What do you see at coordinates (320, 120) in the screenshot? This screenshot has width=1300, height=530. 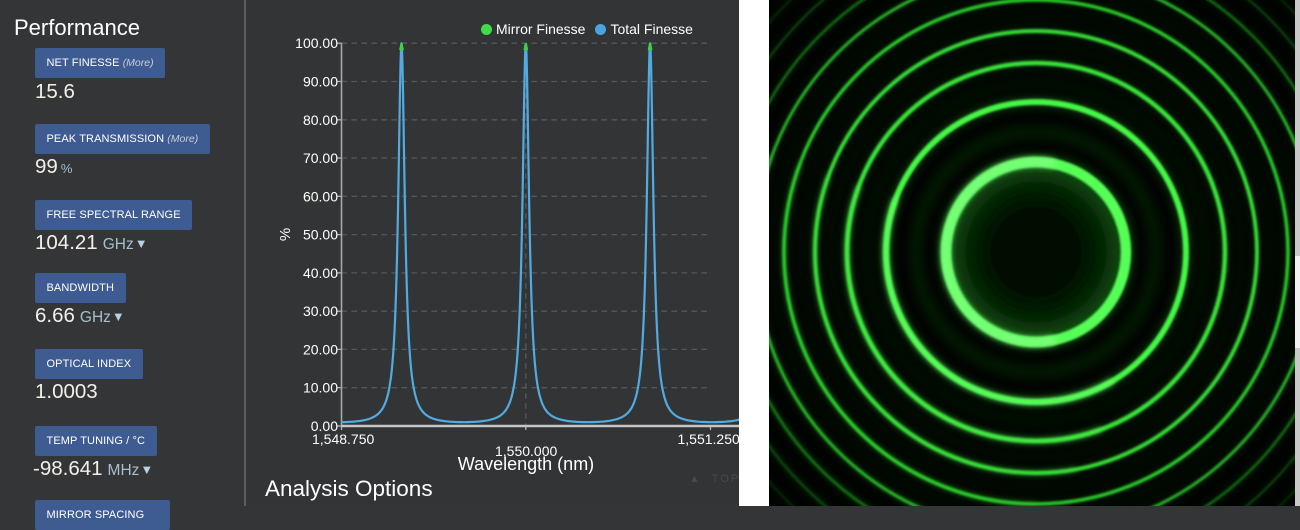 I see `svg-text: 80.00` at bounding box center [320, 120].